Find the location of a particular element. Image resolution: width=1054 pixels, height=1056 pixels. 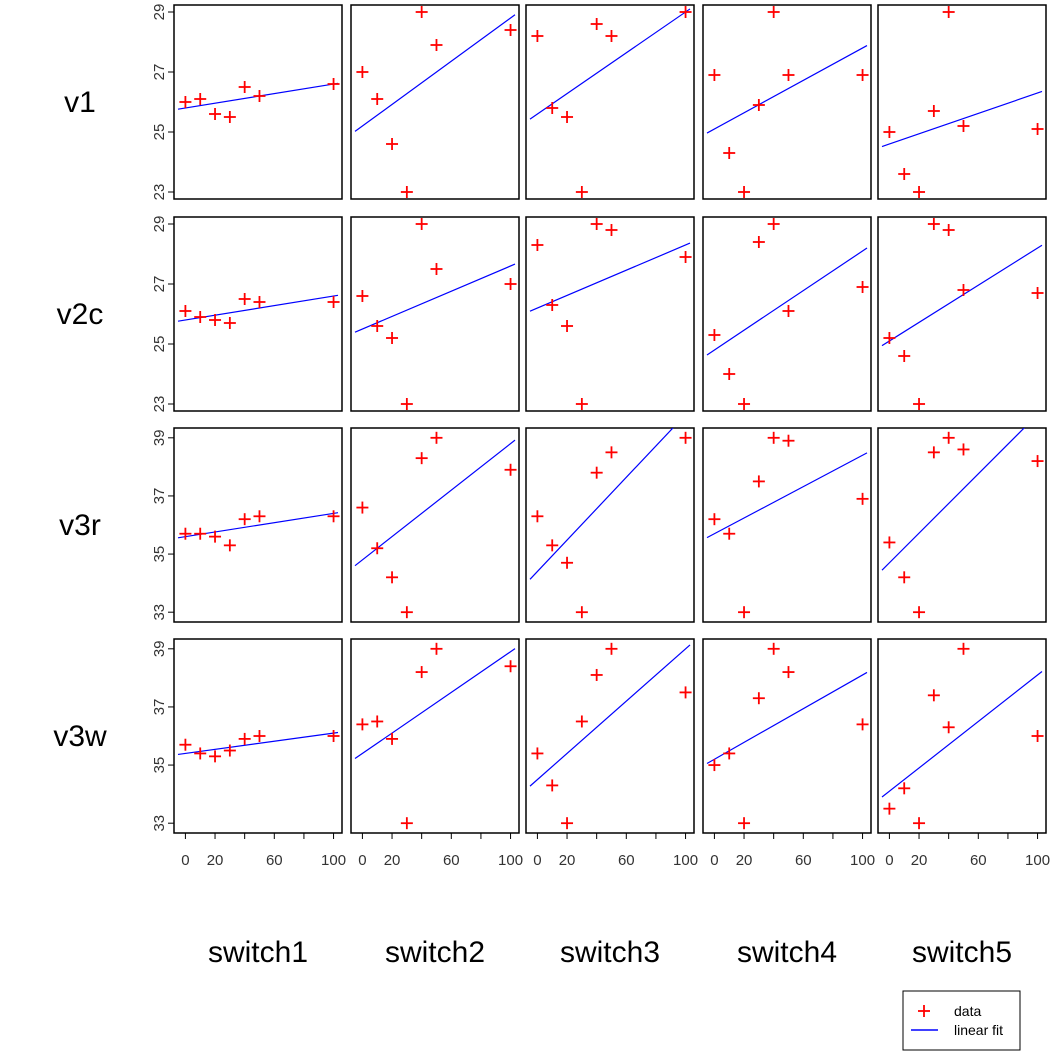

panel-v2c-switch1: 23 25 27 29 is located at coordinates (247, 314).